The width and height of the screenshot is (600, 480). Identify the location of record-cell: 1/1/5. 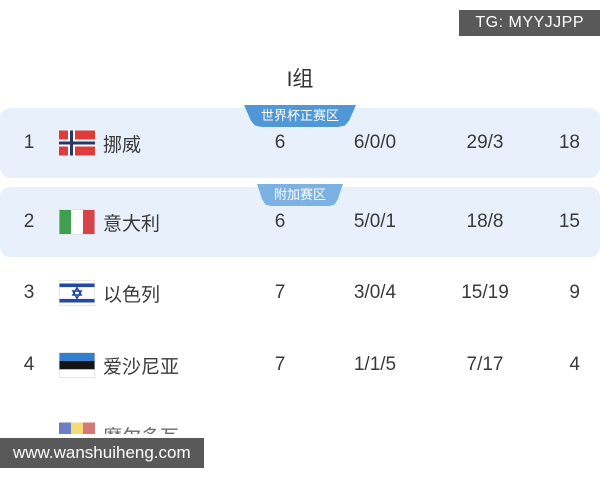
(375, 364).